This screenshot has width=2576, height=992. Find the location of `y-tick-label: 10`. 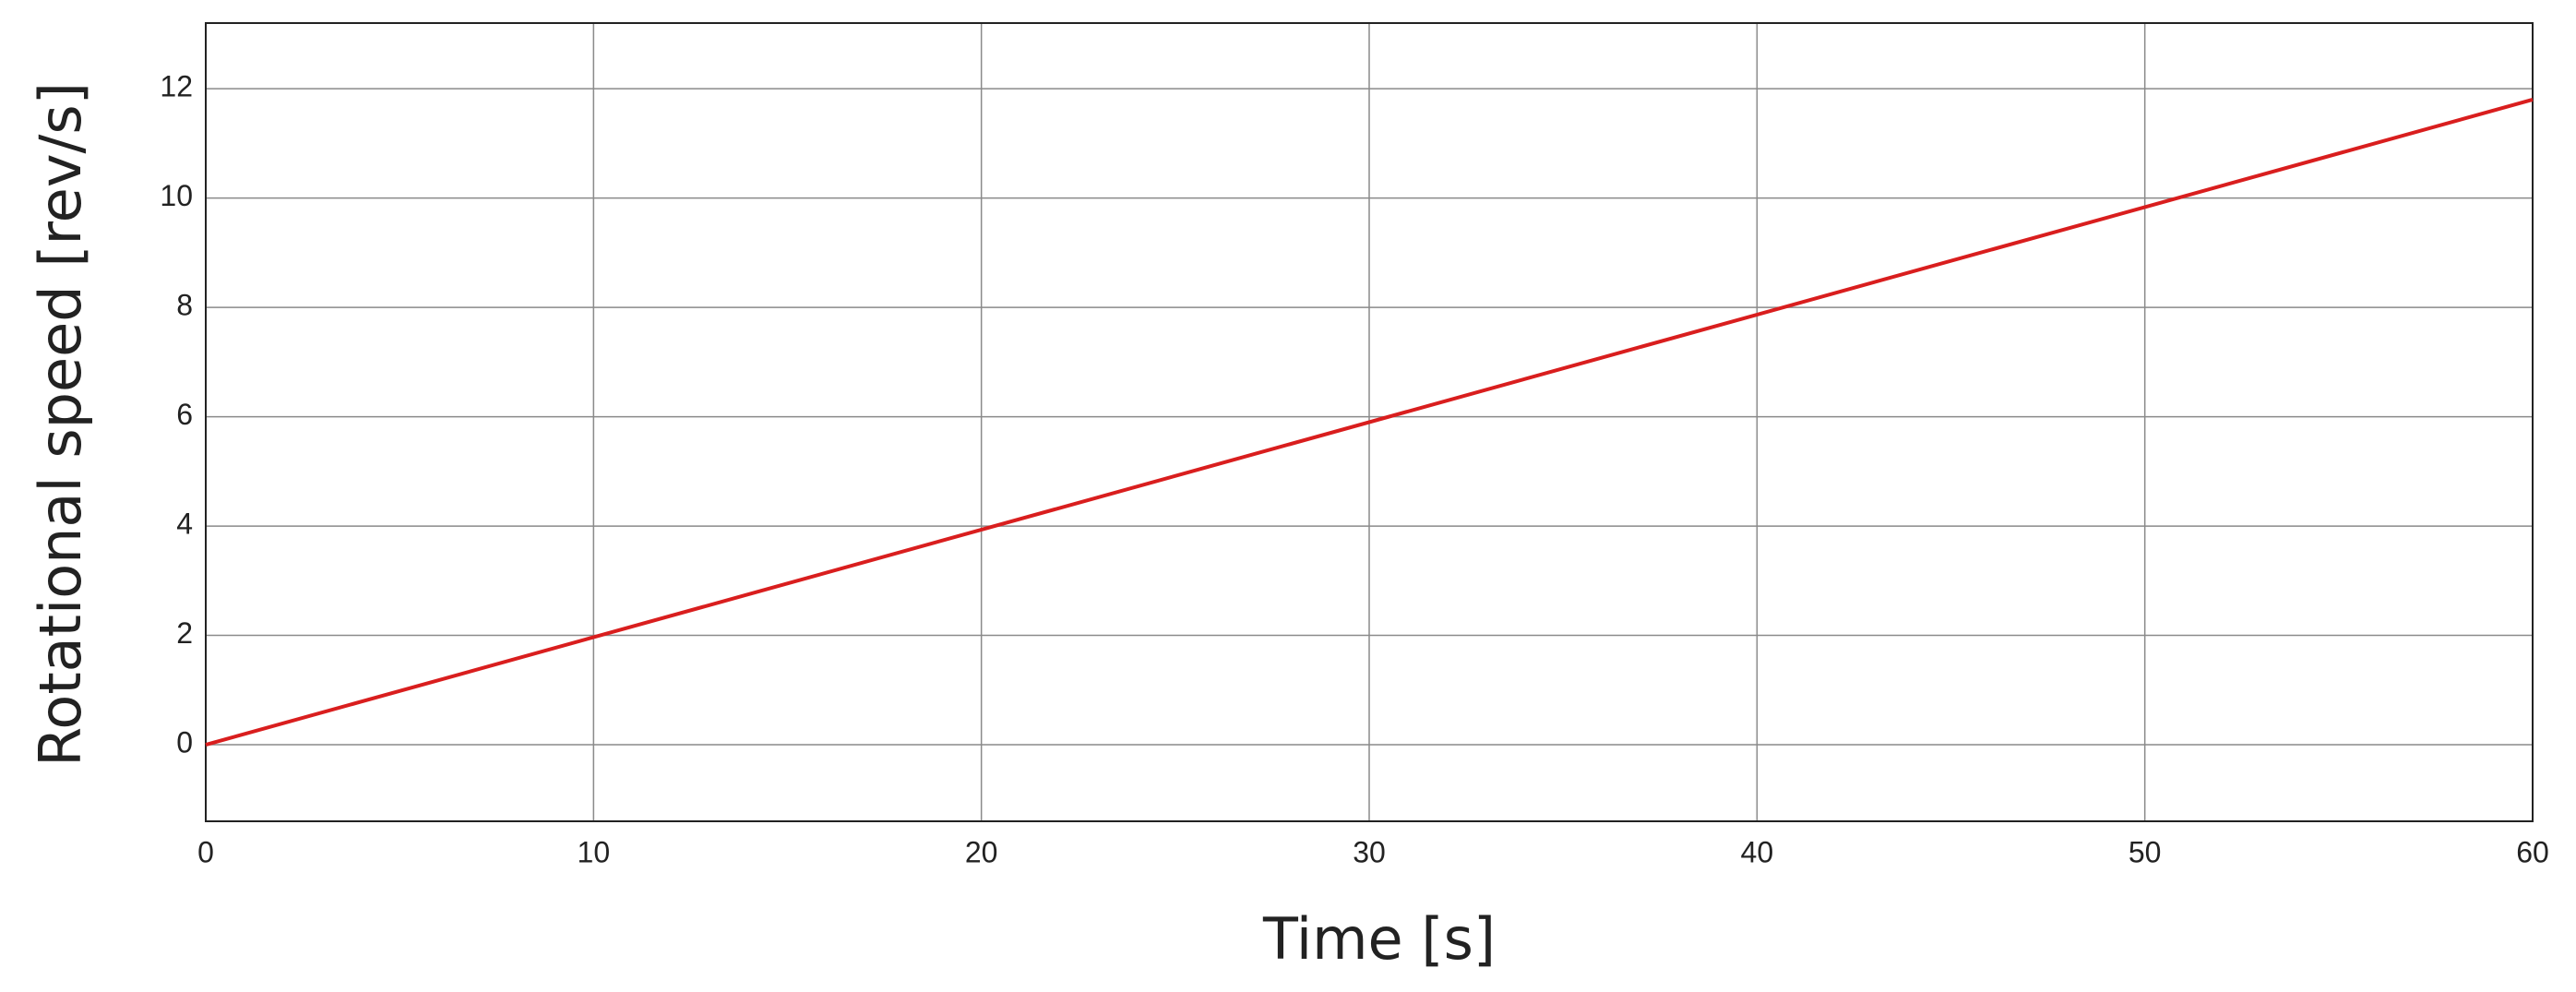

y-tick-label: 10 is located at coordinates (176, 195).